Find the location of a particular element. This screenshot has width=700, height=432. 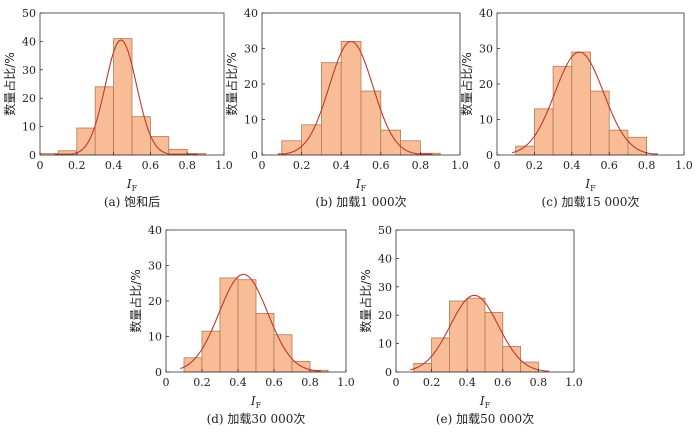

panel-caption: (a) 饱和后 is located at coordinates (132, 201).